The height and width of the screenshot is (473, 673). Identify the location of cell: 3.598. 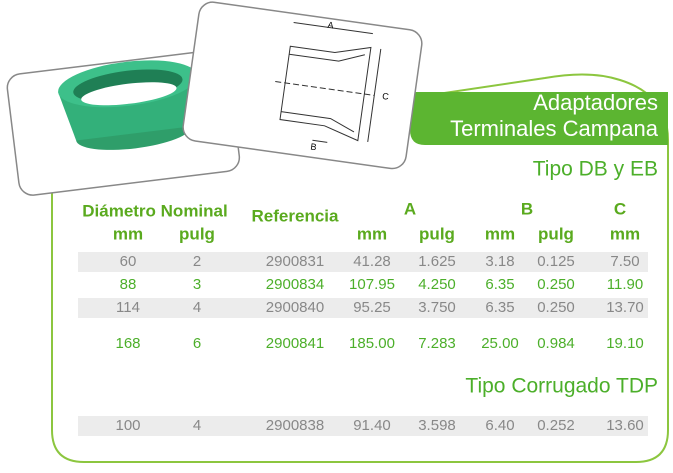
(437, 425).